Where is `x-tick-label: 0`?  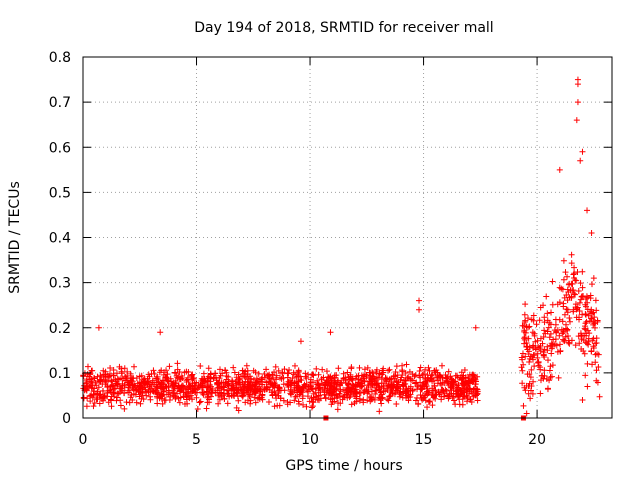 x-tick-label: 0 is located at coordinates (83, 440).